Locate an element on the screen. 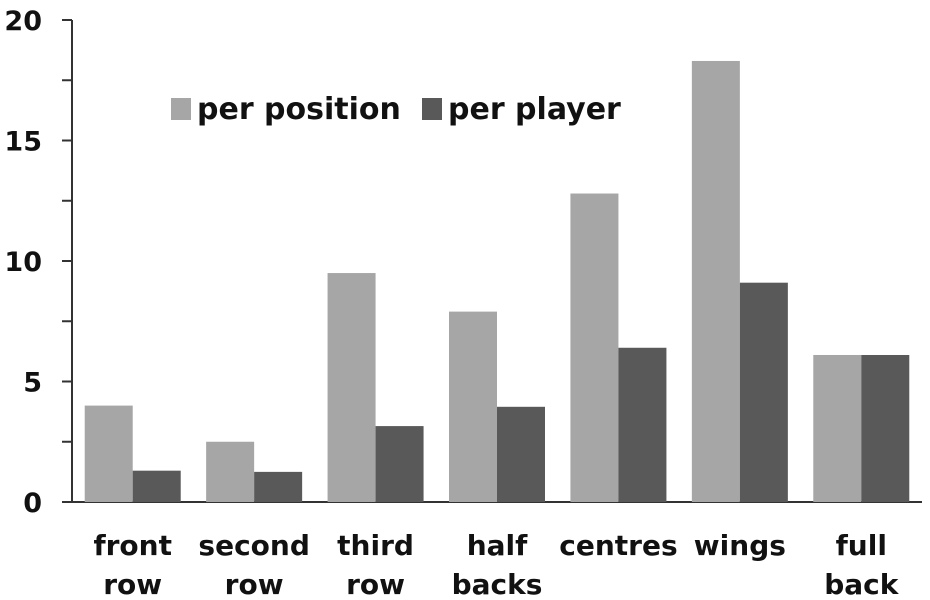 Image resolution: width=930 pixels, height=600 pixels. category-label: full is located at coordinates (861, 545).